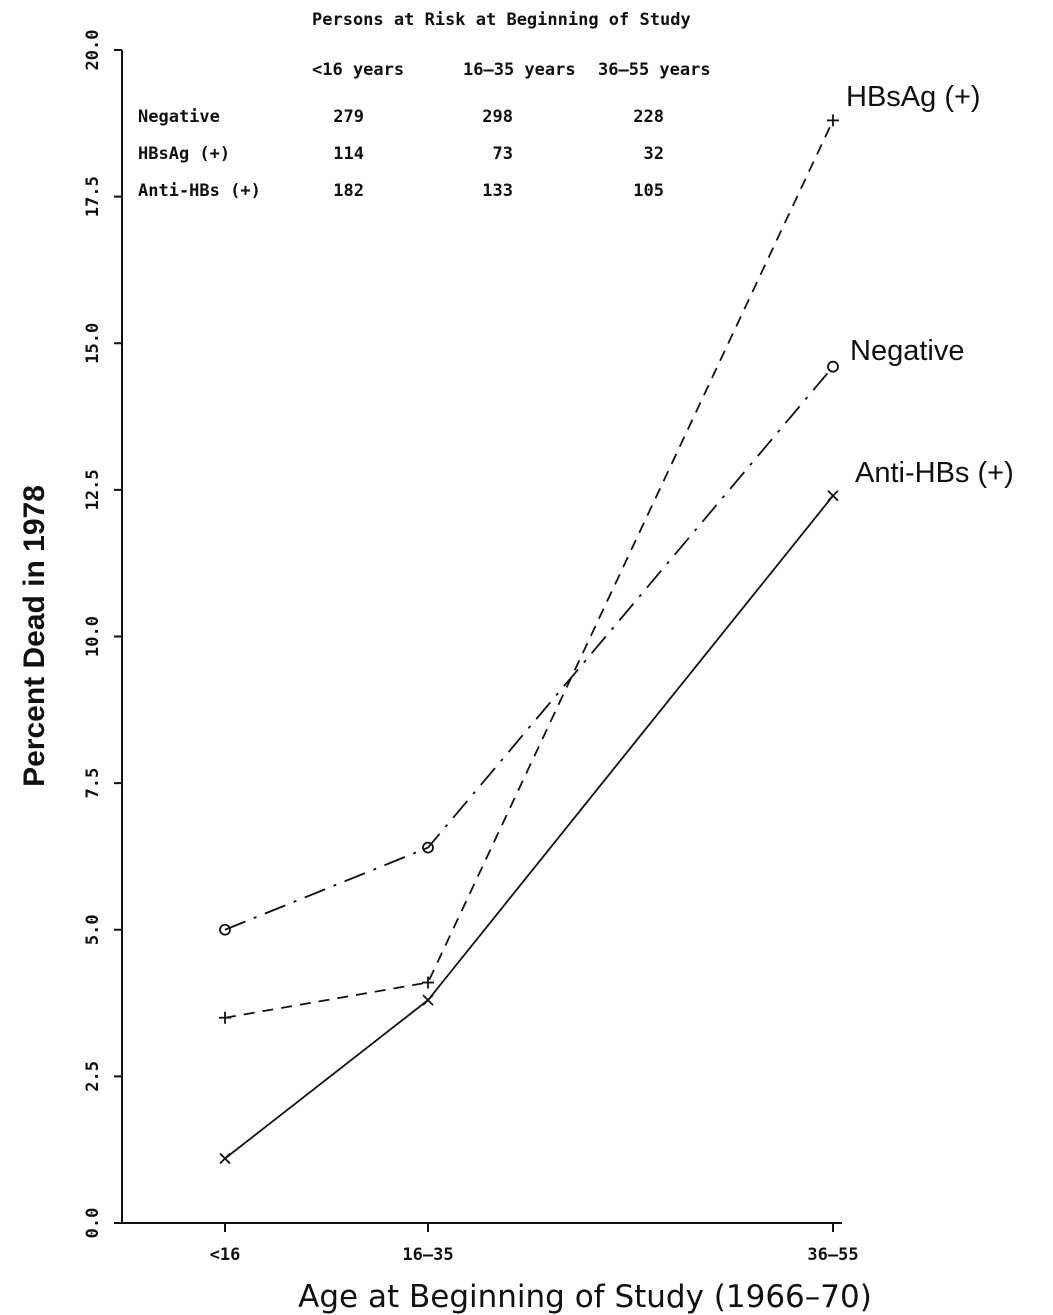 The image size is (1053, 1315). What do you see at coordinates (648, 191) in the screenshot?
I see `risk-cell: 105` at bounding box center [648, 191].